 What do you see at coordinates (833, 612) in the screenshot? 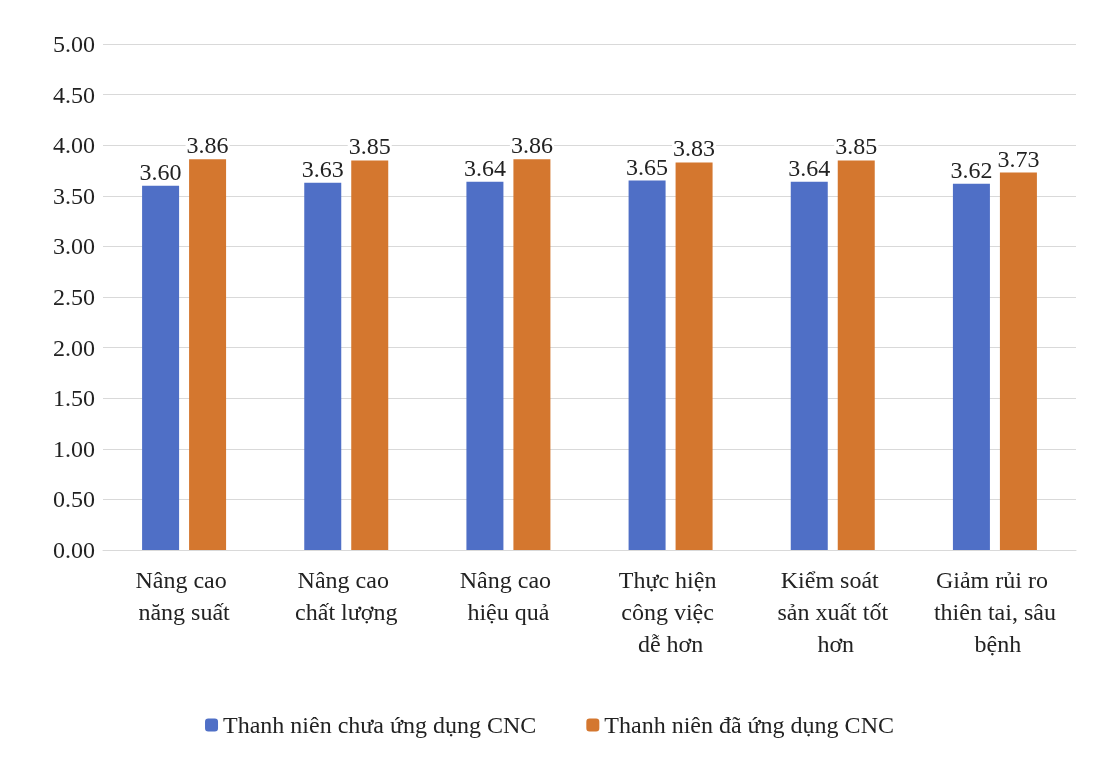
I see `x-tick-label: Kiểm soát sản xuất tốt hơn` at bounding box center [833, 612].